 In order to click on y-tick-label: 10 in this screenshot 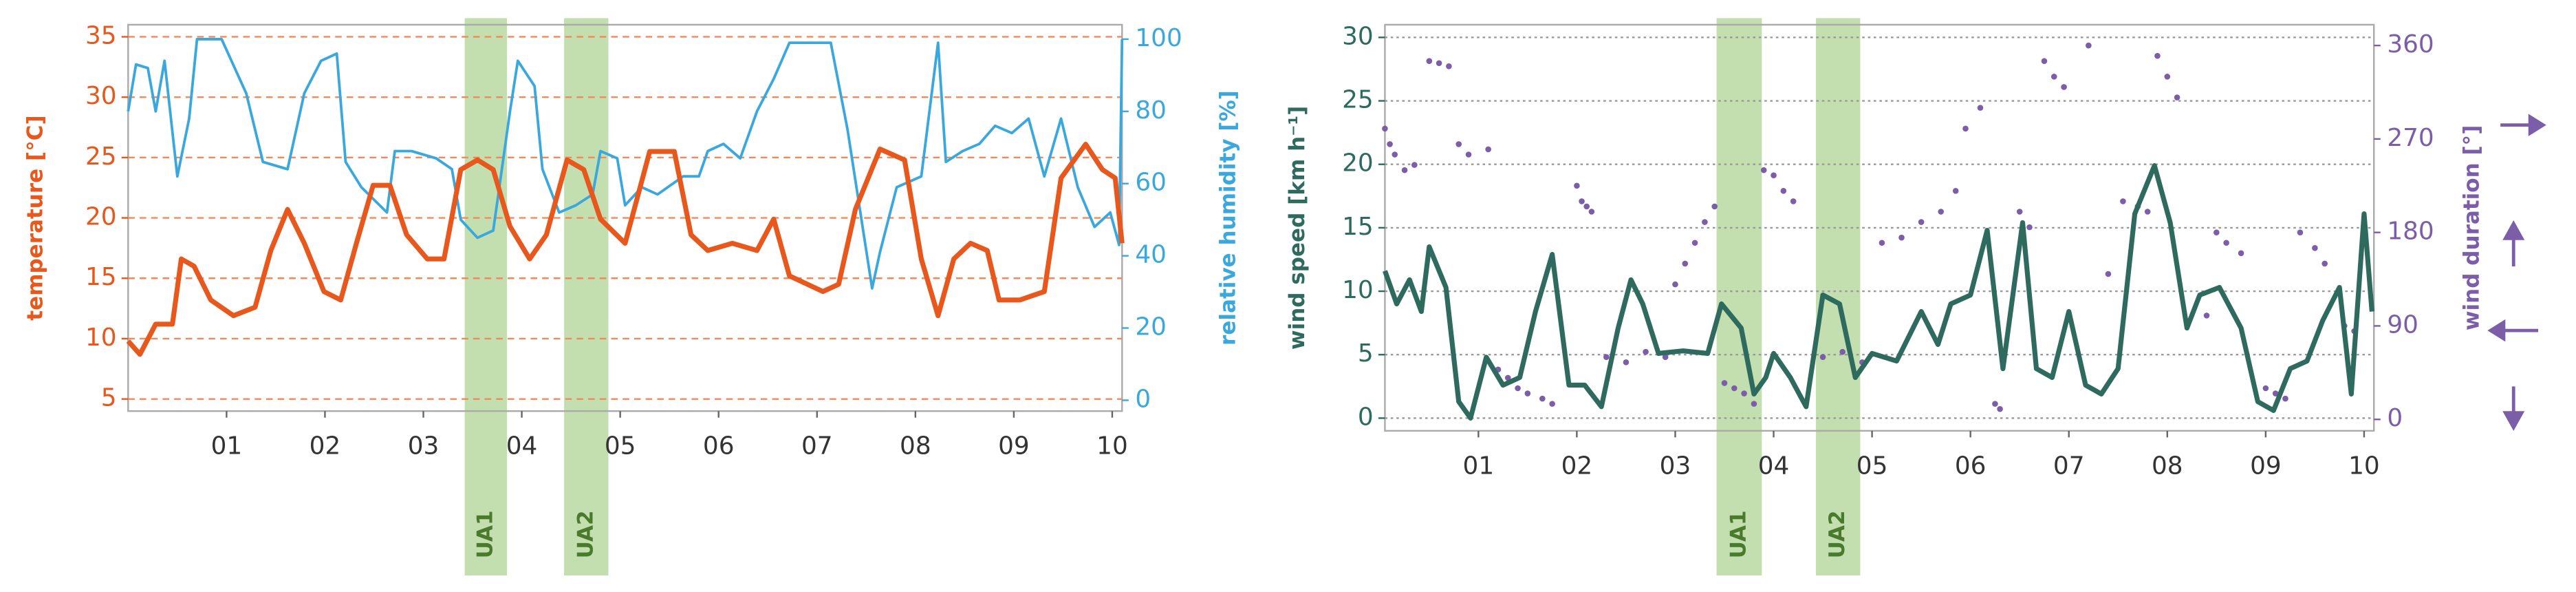, I will do `click(1358, 290)`.